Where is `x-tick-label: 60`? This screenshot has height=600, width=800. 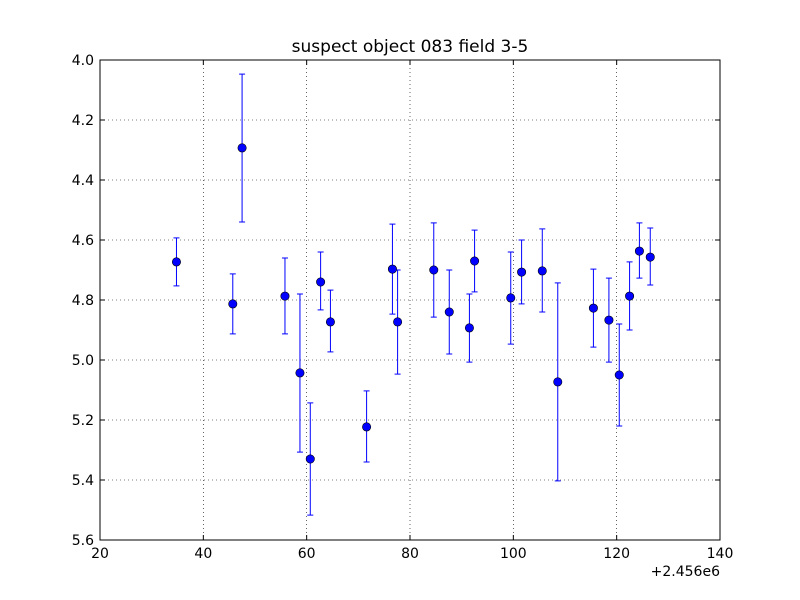 x-tick-label: 60 is located at coordinates (307, 554).